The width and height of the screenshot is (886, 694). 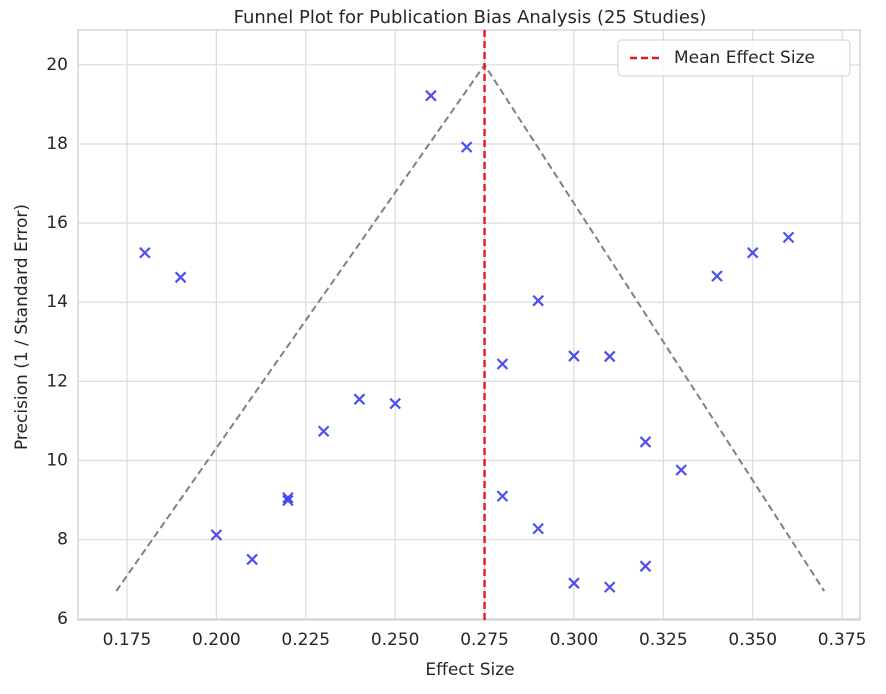 I want to click on x-tick-label: 0.325, so click(x=663, y=640).